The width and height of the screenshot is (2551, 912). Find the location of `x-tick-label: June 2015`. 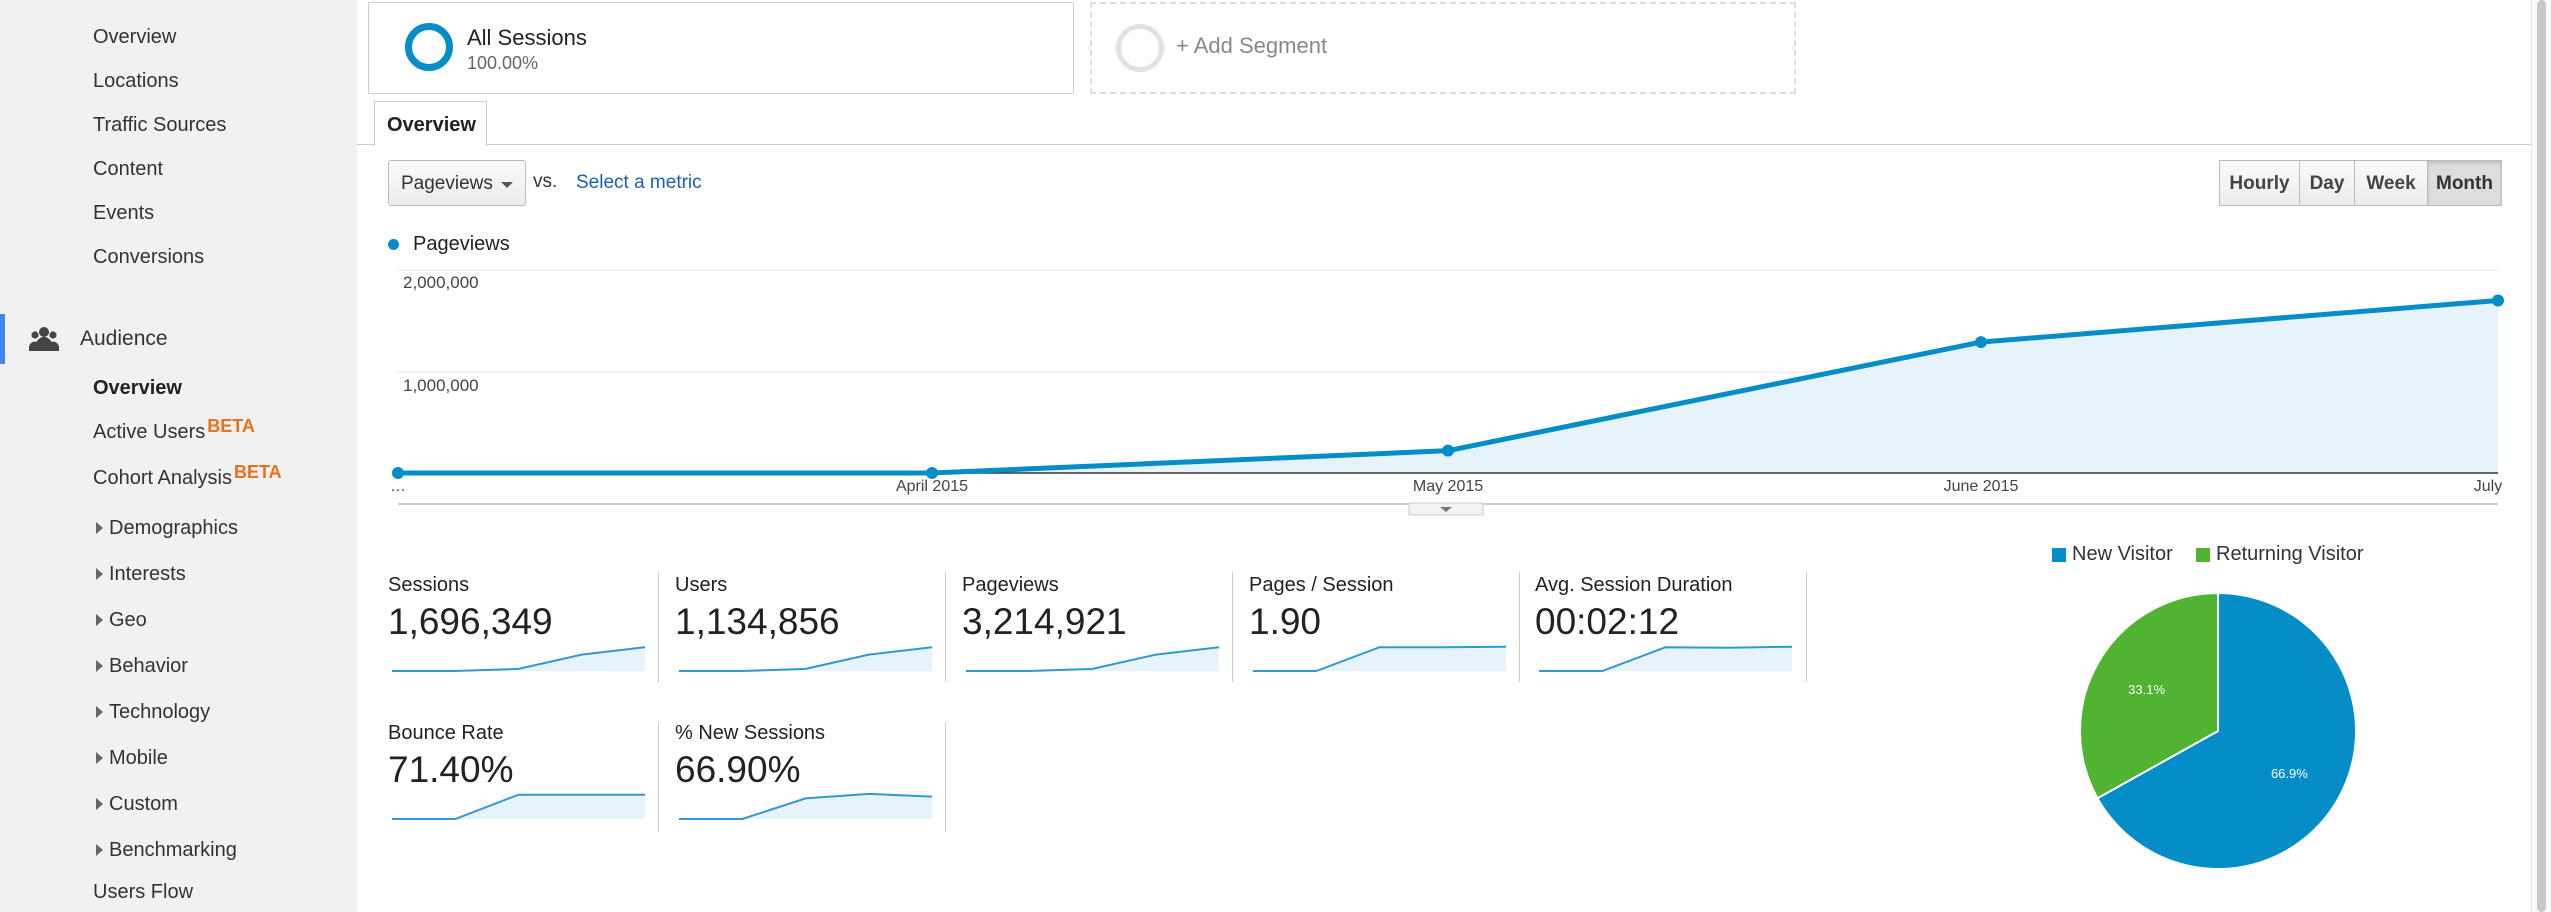

x-tick-label: June 2015 is located at coordinates (1981, 486).